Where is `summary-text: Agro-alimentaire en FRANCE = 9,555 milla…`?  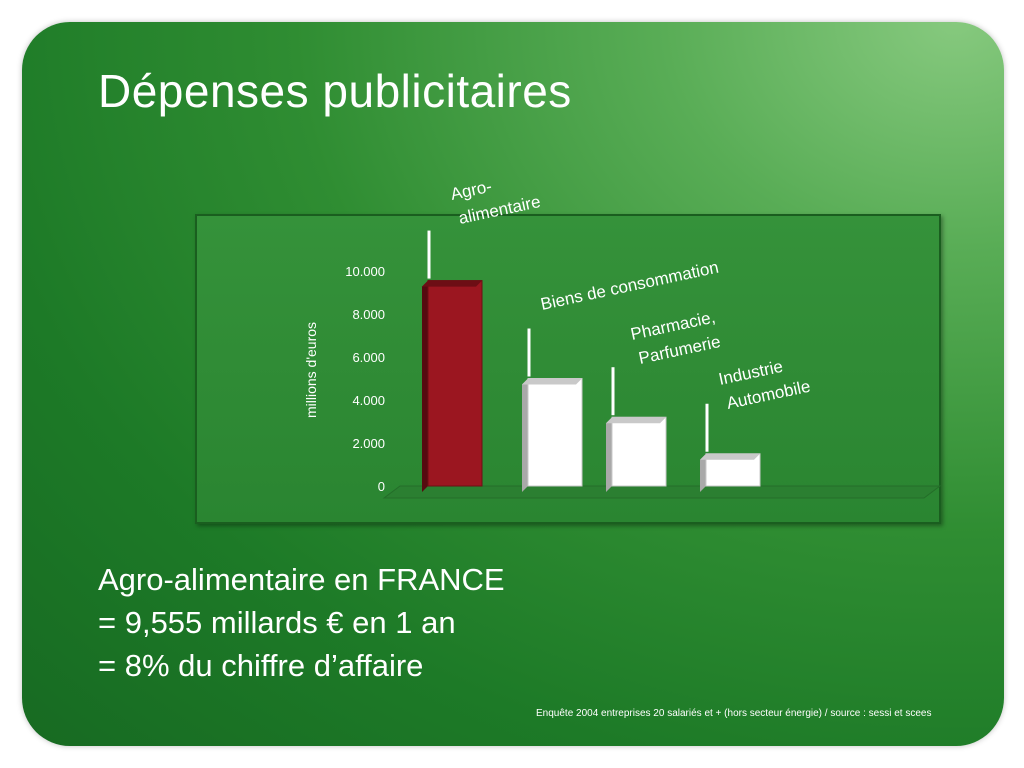 summary-text: Agro-alimentaire en FRANCE = 9,555 milla… is located at coordinates (301, 622).